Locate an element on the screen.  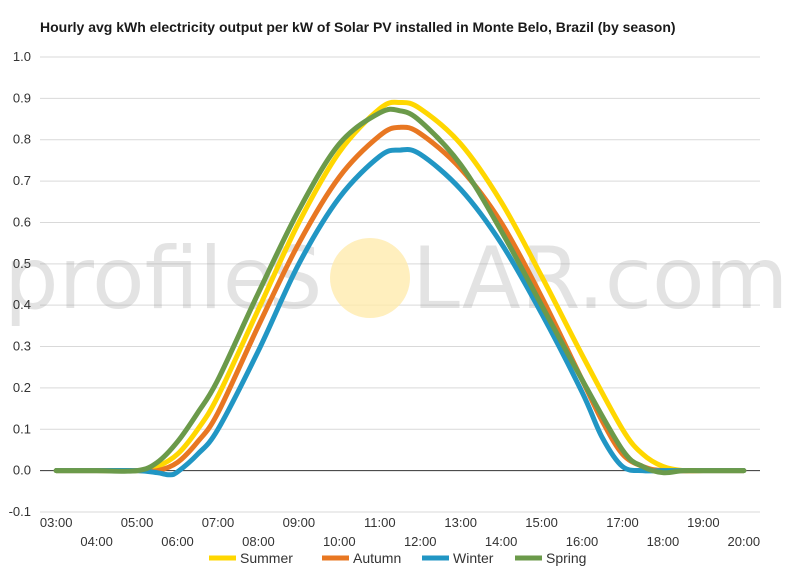
x-tick-label: 03:00 is located at coordinates (56, 522).